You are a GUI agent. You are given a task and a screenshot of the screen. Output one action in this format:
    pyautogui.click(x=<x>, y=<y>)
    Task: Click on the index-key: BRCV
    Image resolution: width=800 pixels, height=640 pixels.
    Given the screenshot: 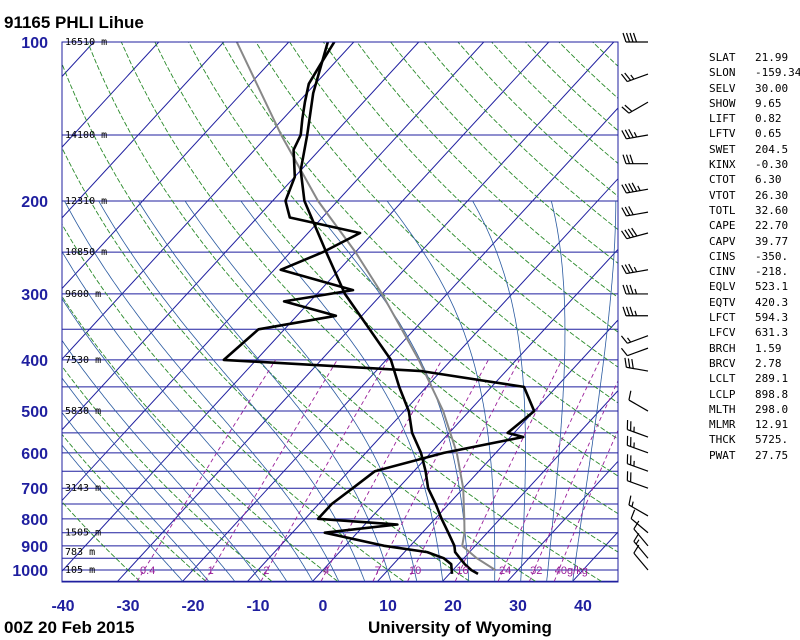 What is the action you would take?
    pyautogui.click(x=722, y=363)
    